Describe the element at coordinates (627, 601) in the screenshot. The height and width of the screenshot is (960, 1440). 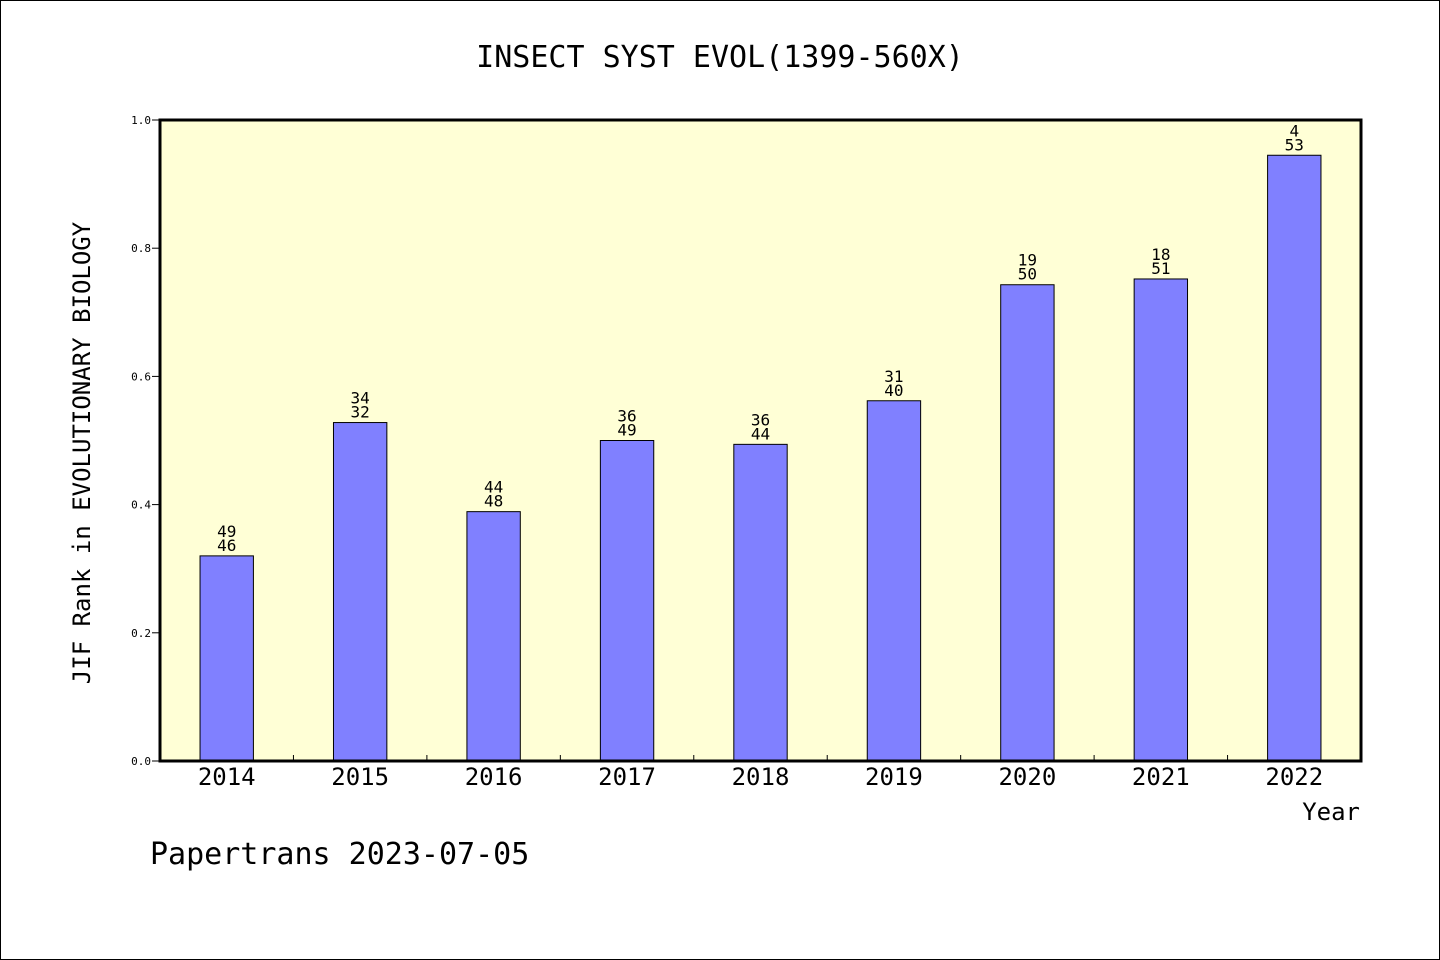
I see `bar-2017` at that location.